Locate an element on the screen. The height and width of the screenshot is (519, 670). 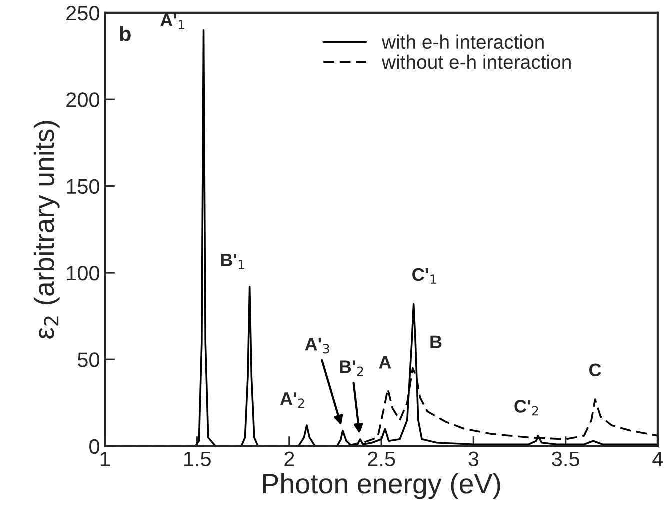
x-axis-title: Photon energy (eV) is located at coordinates (381, 486).